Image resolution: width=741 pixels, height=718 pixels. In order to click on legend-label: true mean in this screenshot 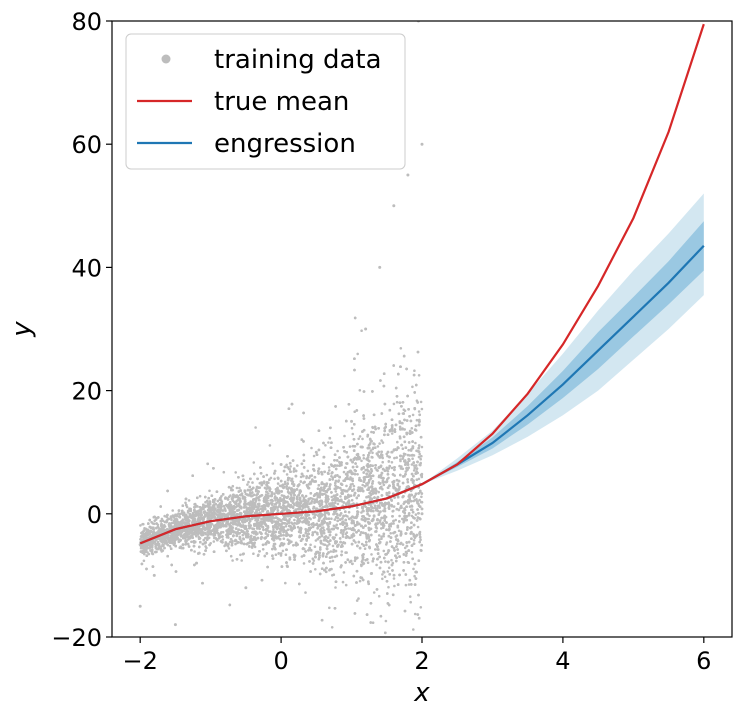, I will do `click(281, 102)`.